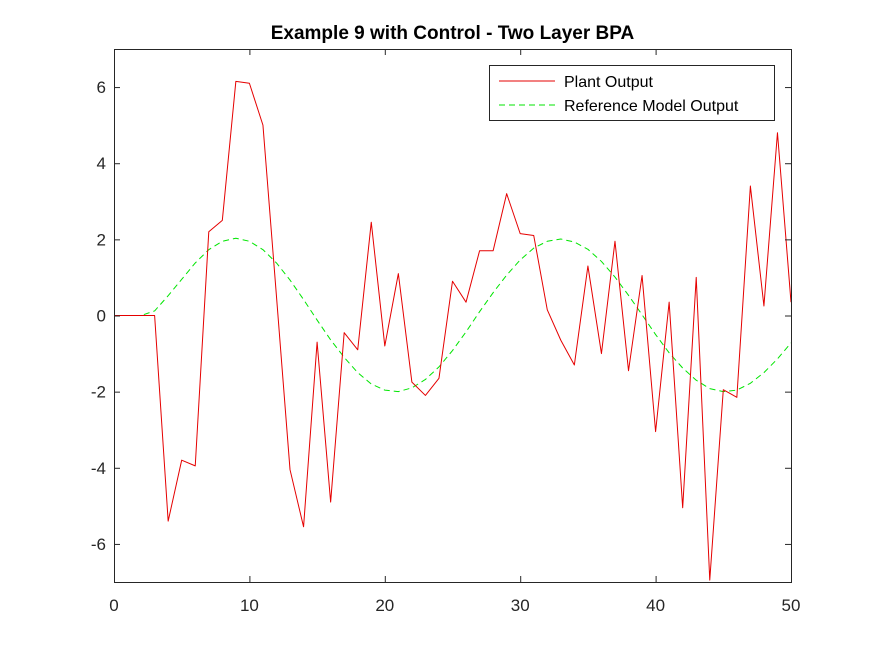 Image resolution: width=875 pixels, height=656 pixels. What do you see at coordinates (249, 605) in the screenshot?
I see `x-tick-label: 10` at bounding box center [249, 605].